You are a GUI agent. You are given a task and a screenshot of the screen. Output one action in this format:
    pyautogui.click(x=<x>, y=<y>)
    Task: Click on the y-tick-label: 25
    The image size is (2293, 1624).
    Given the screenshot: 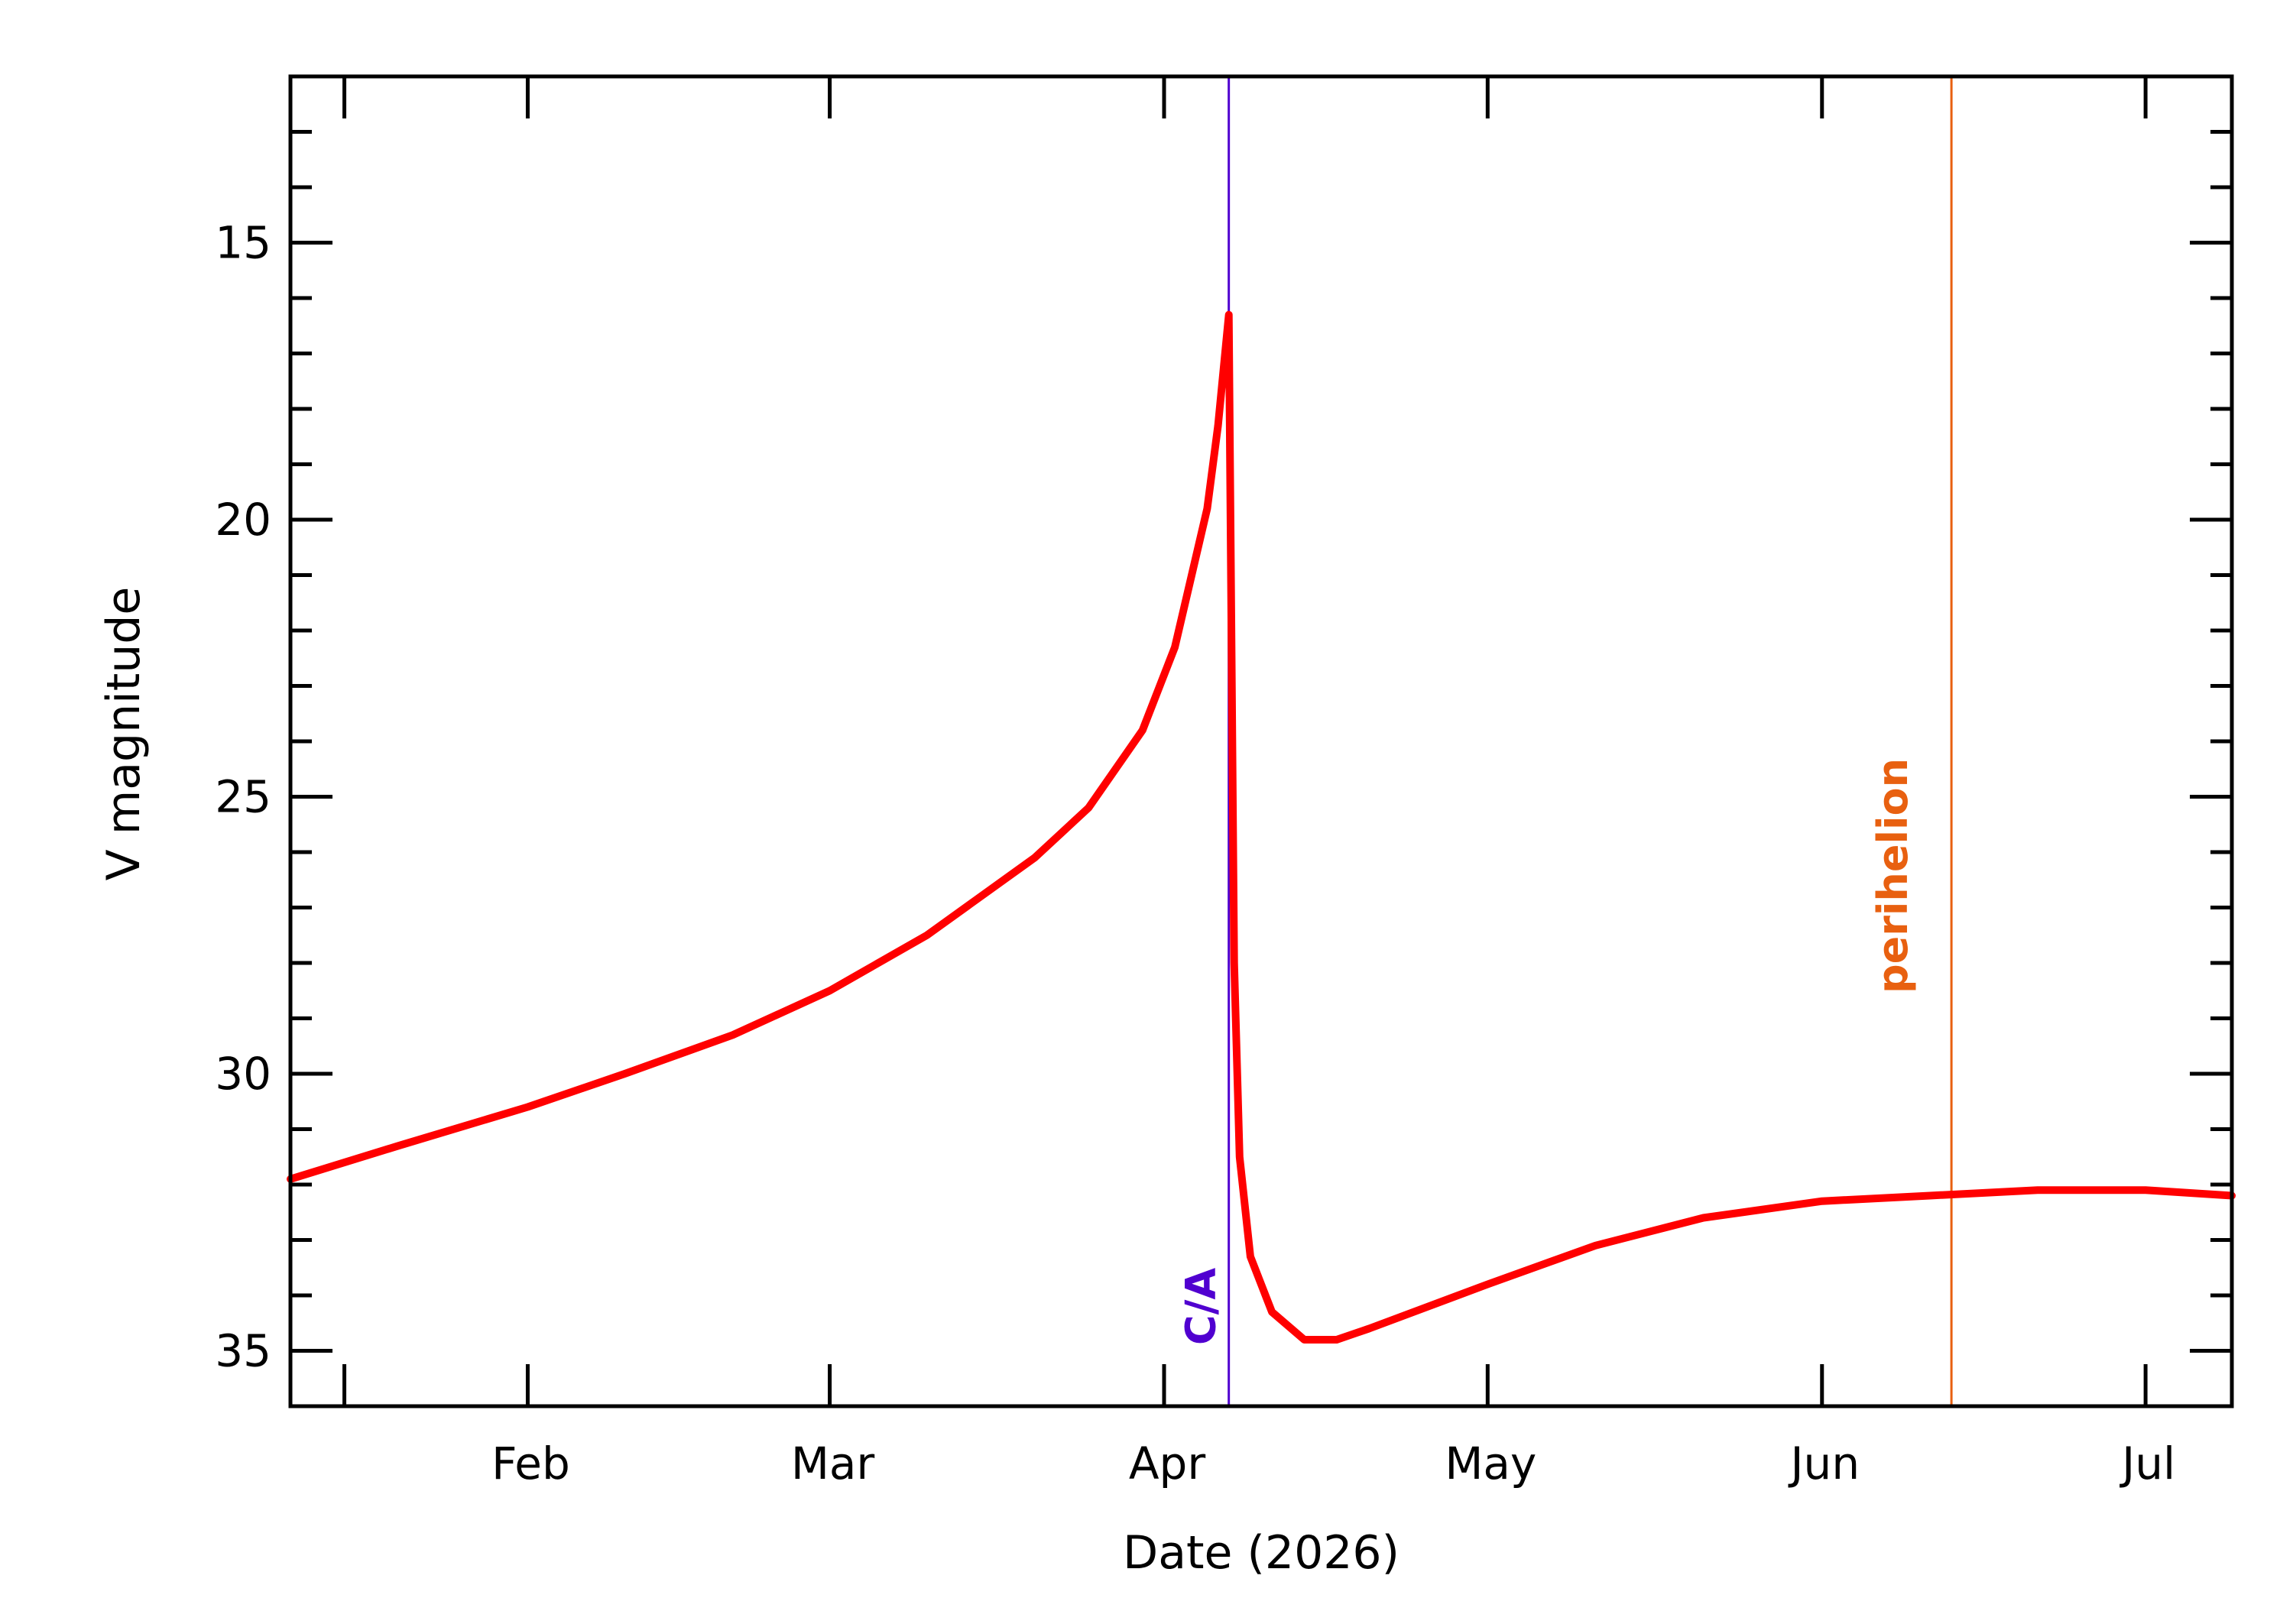 What is the action you would take?
    pyautogui.click(x=243, y=797)
    